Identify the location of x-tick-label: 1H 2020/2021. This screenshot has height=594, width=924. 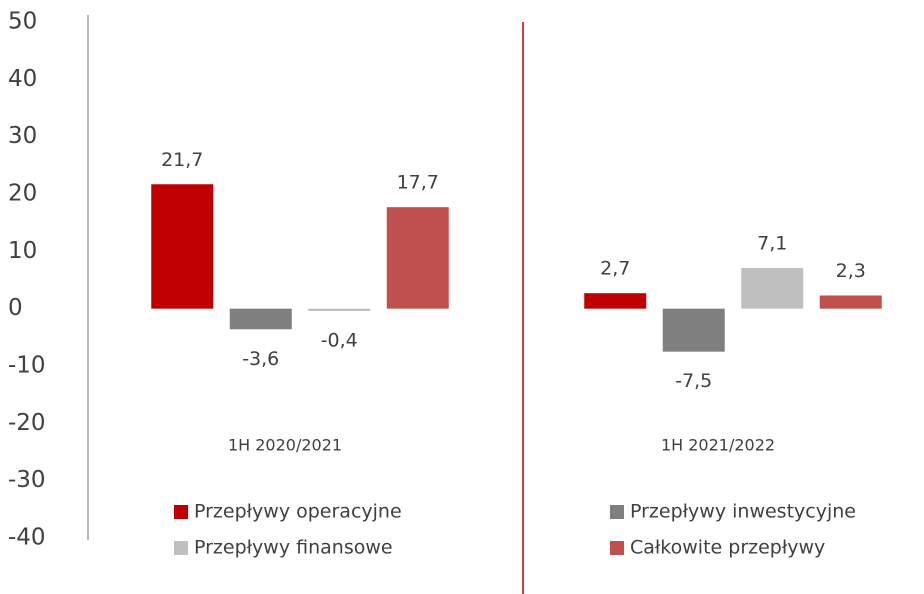
(285, 445).